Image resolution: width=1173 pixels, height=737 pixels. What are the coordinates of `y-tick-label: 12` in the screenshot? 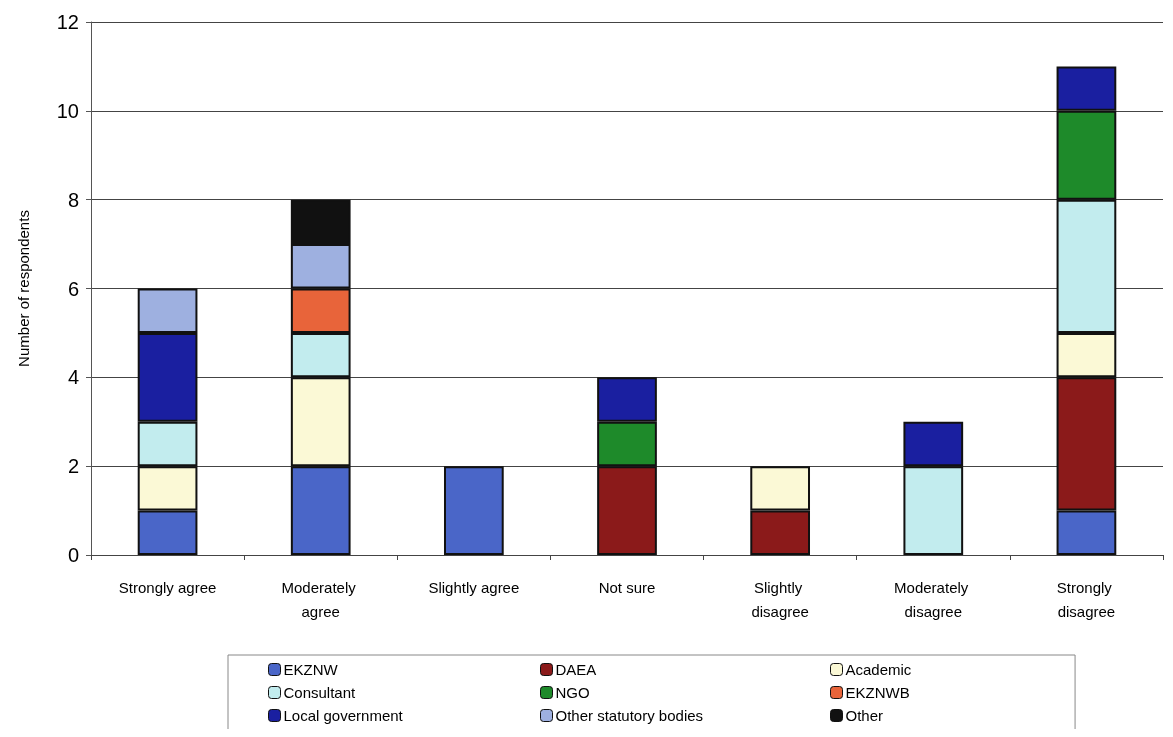 It's located at (67, 22).